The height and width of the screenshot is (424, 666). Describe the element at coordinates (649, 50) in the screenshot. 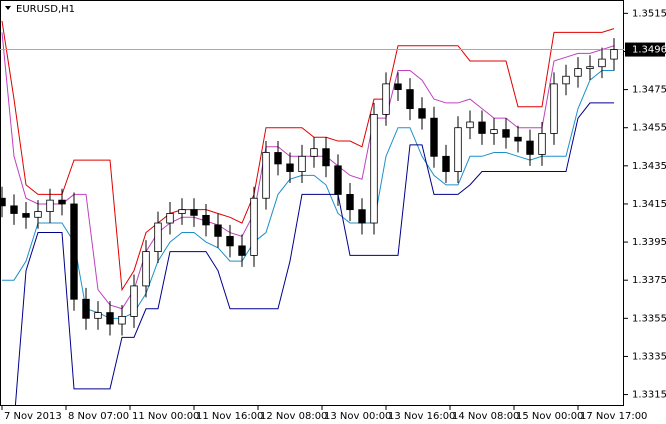

I see `current-price-label: 1.3496` at that location.